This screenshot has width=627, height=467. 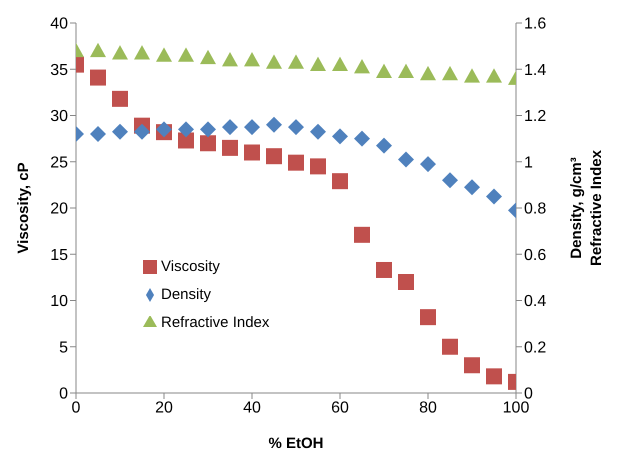 What do you see at coordinates (528, 163) in the screenshot?
I see `y2-tick-label: 1` at bounding box center [528, 163].